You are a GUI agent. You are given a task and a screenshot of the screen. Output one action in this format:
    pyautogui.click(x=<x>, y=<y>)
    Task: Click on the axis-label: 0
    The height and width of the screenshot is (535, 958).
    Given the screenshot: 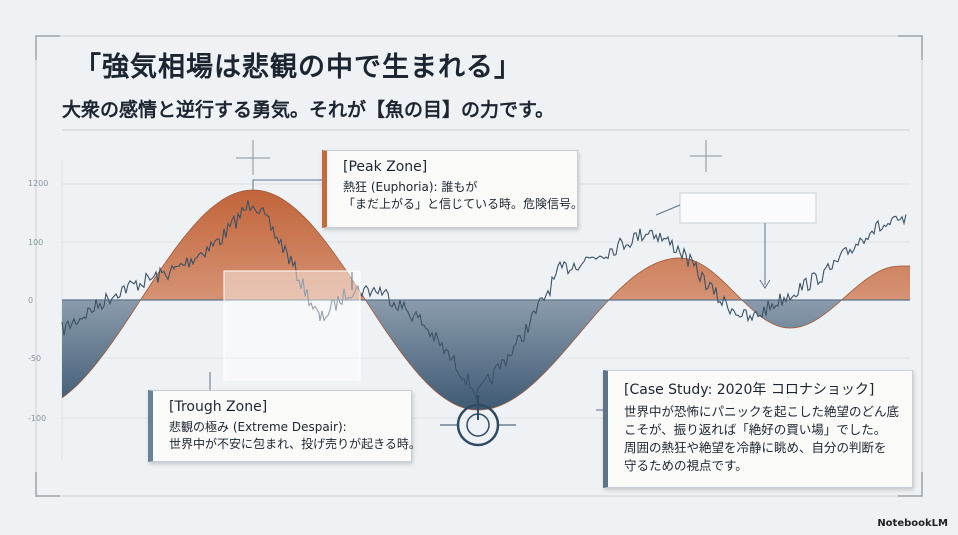 What is the action you would take?
    pyautogui.click(x=31, y=300)
    